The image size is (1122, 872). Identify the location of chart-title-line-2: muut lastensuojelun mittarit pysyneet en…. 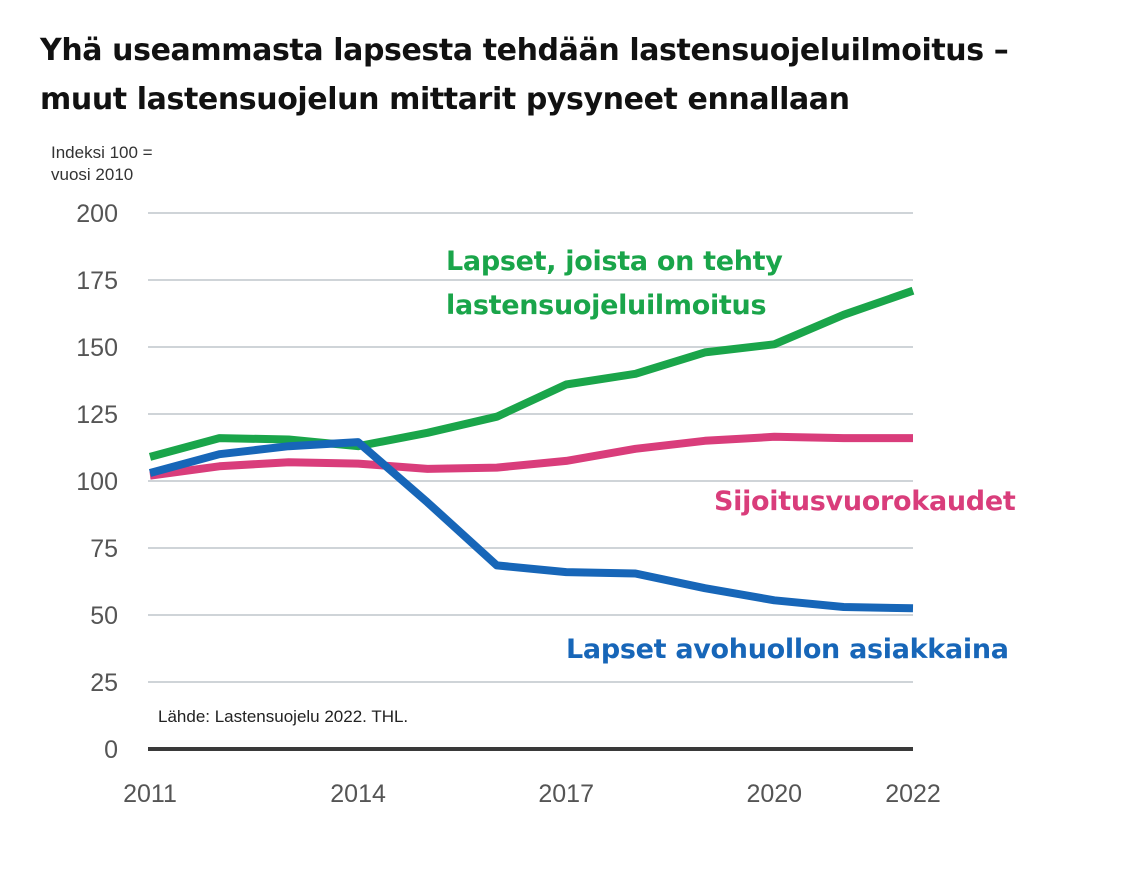
(445, 99).